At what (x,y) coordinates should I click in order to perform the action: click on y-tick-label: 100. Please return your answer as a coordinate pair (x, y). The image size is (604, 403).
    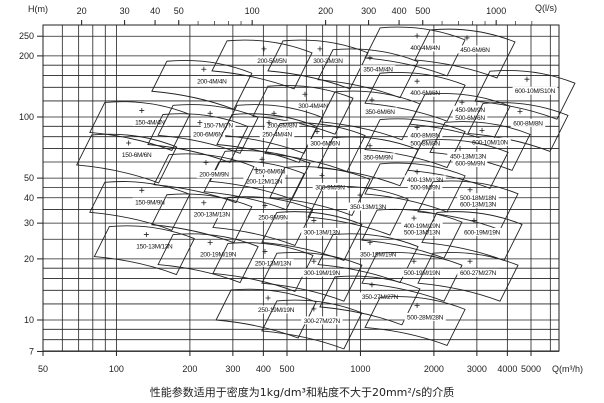
    Looking at the image, I should click on (26, 117).